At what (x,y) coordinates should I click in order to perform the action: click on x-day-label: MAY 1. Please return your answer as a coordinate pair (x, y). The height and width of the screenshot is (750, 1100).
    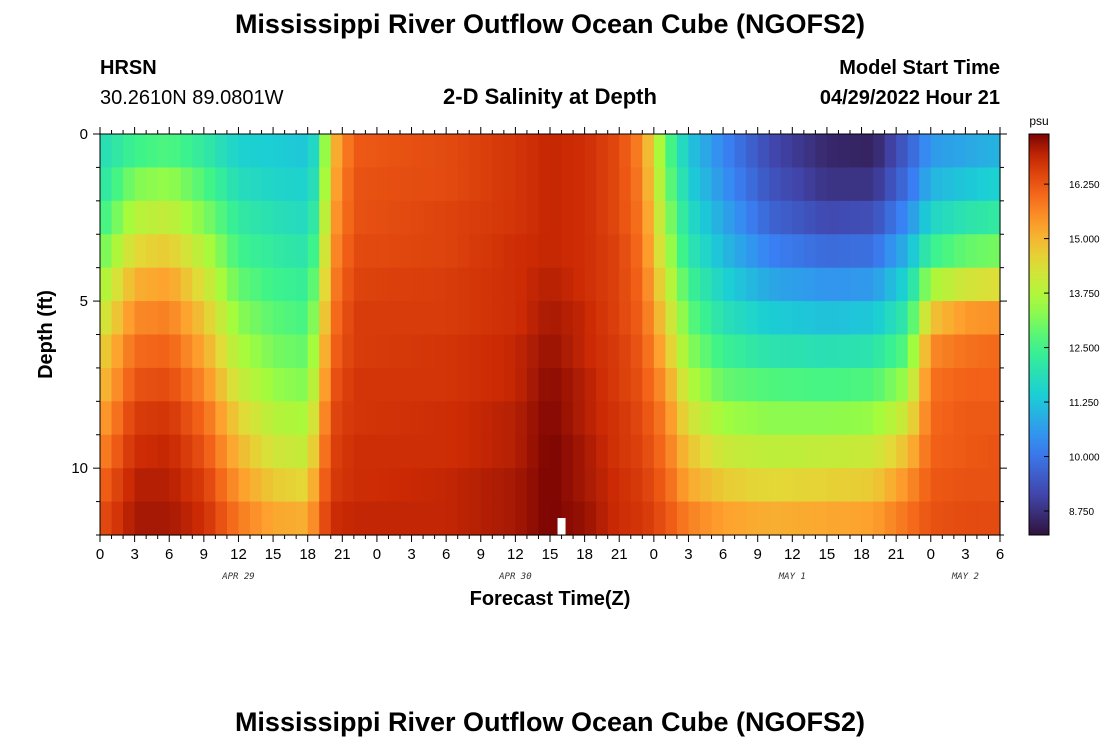
    Looking at the image, I should click on (792, 577).